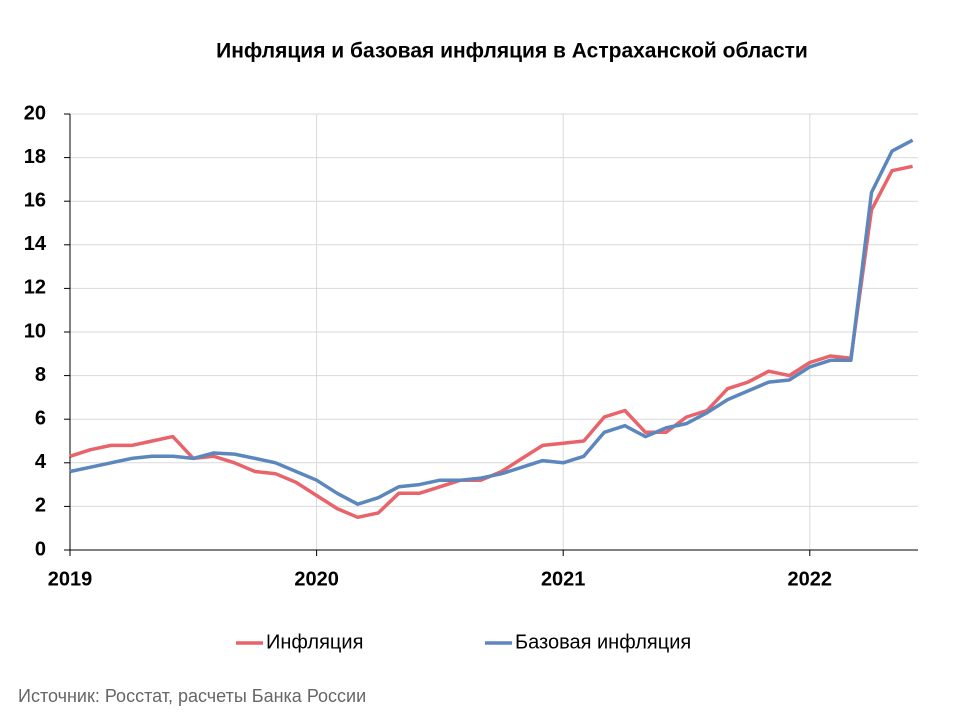  What do you see at coordinates (35, 200) in the screenshot?
I see `y-tick-label: 16` at bounding box center [35, 200].